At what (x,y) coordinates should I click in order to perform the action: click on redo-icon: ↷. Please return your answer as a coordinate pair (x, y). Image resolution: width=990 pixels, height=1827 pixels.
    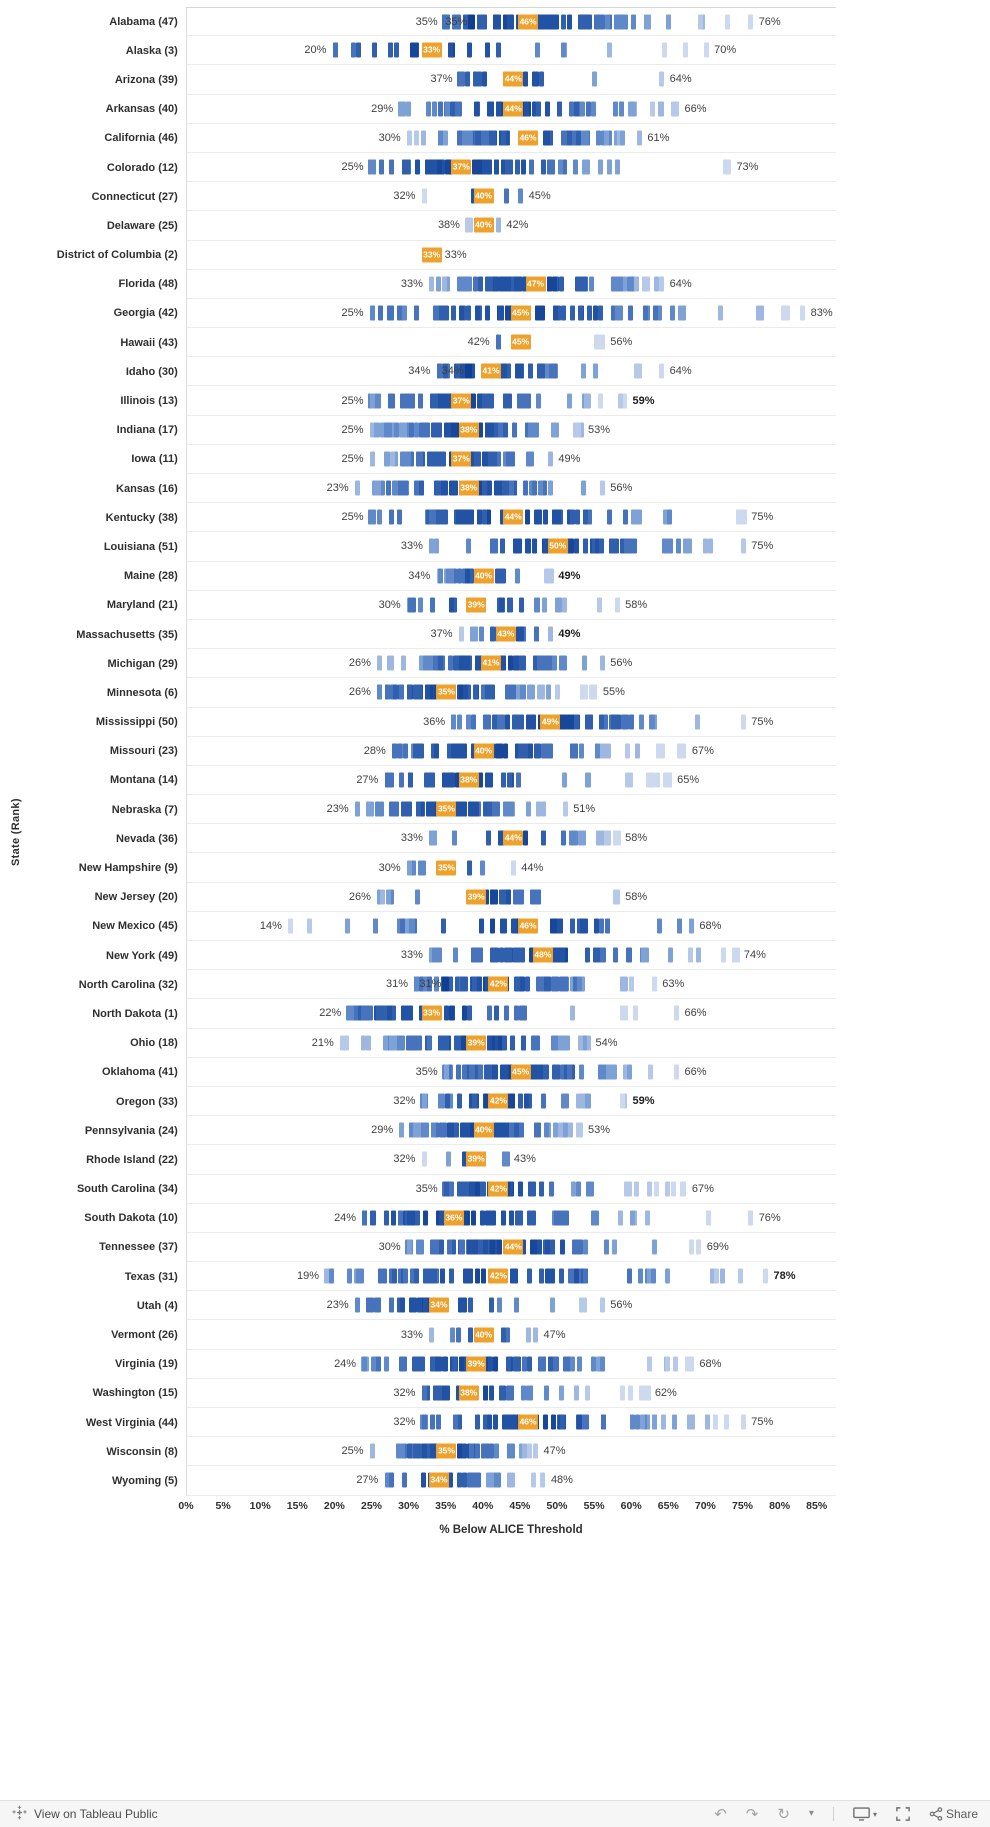
    Looking at the image, I should click on (752, 1814).